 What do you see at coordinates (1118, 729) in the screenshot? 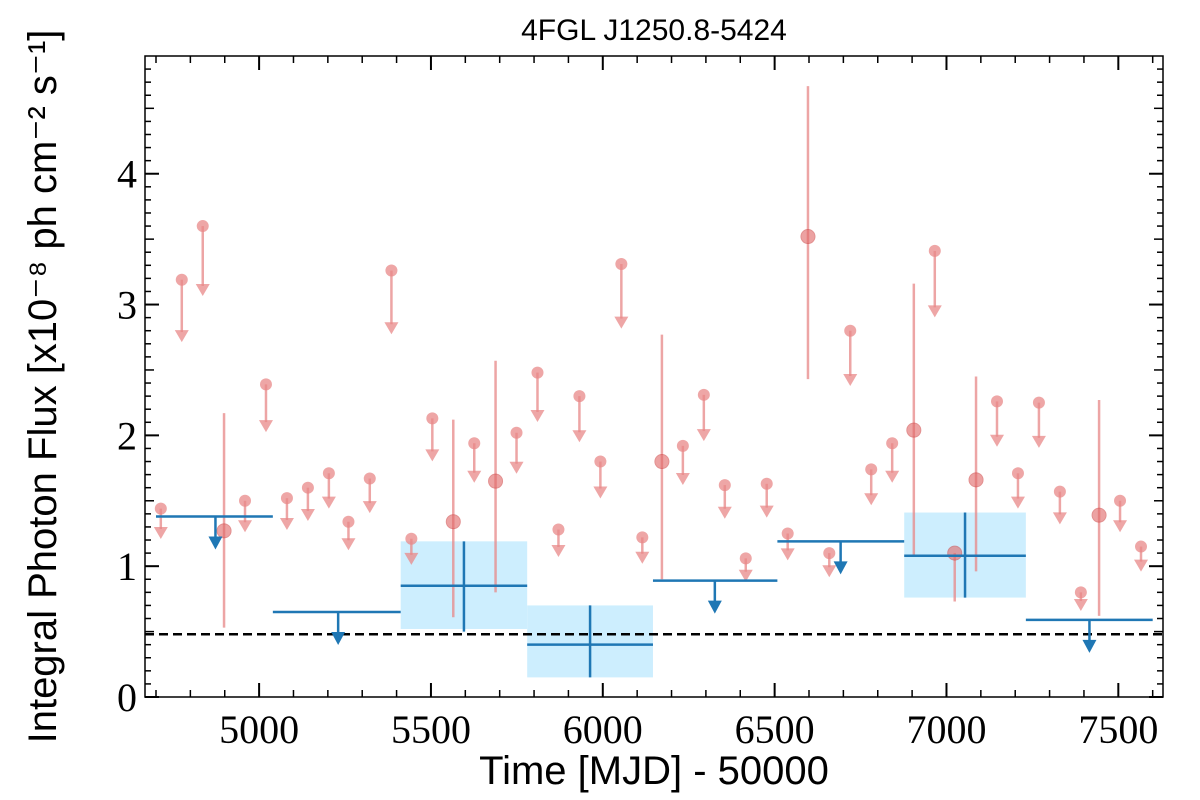
I see `x-tick-label: 7500` at bounding box center [1118, 729].